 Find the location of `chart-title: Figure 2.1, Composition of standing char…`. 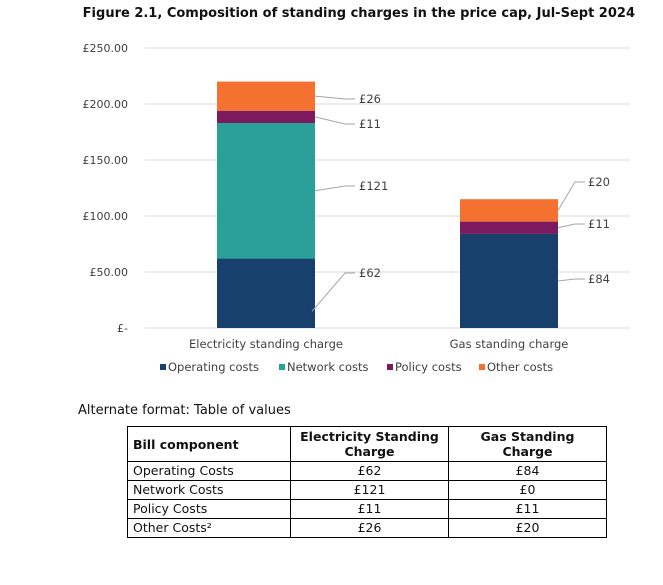

chart-title: Figure 2.1, Composition of standing char… is located at coordinates (358, 13).